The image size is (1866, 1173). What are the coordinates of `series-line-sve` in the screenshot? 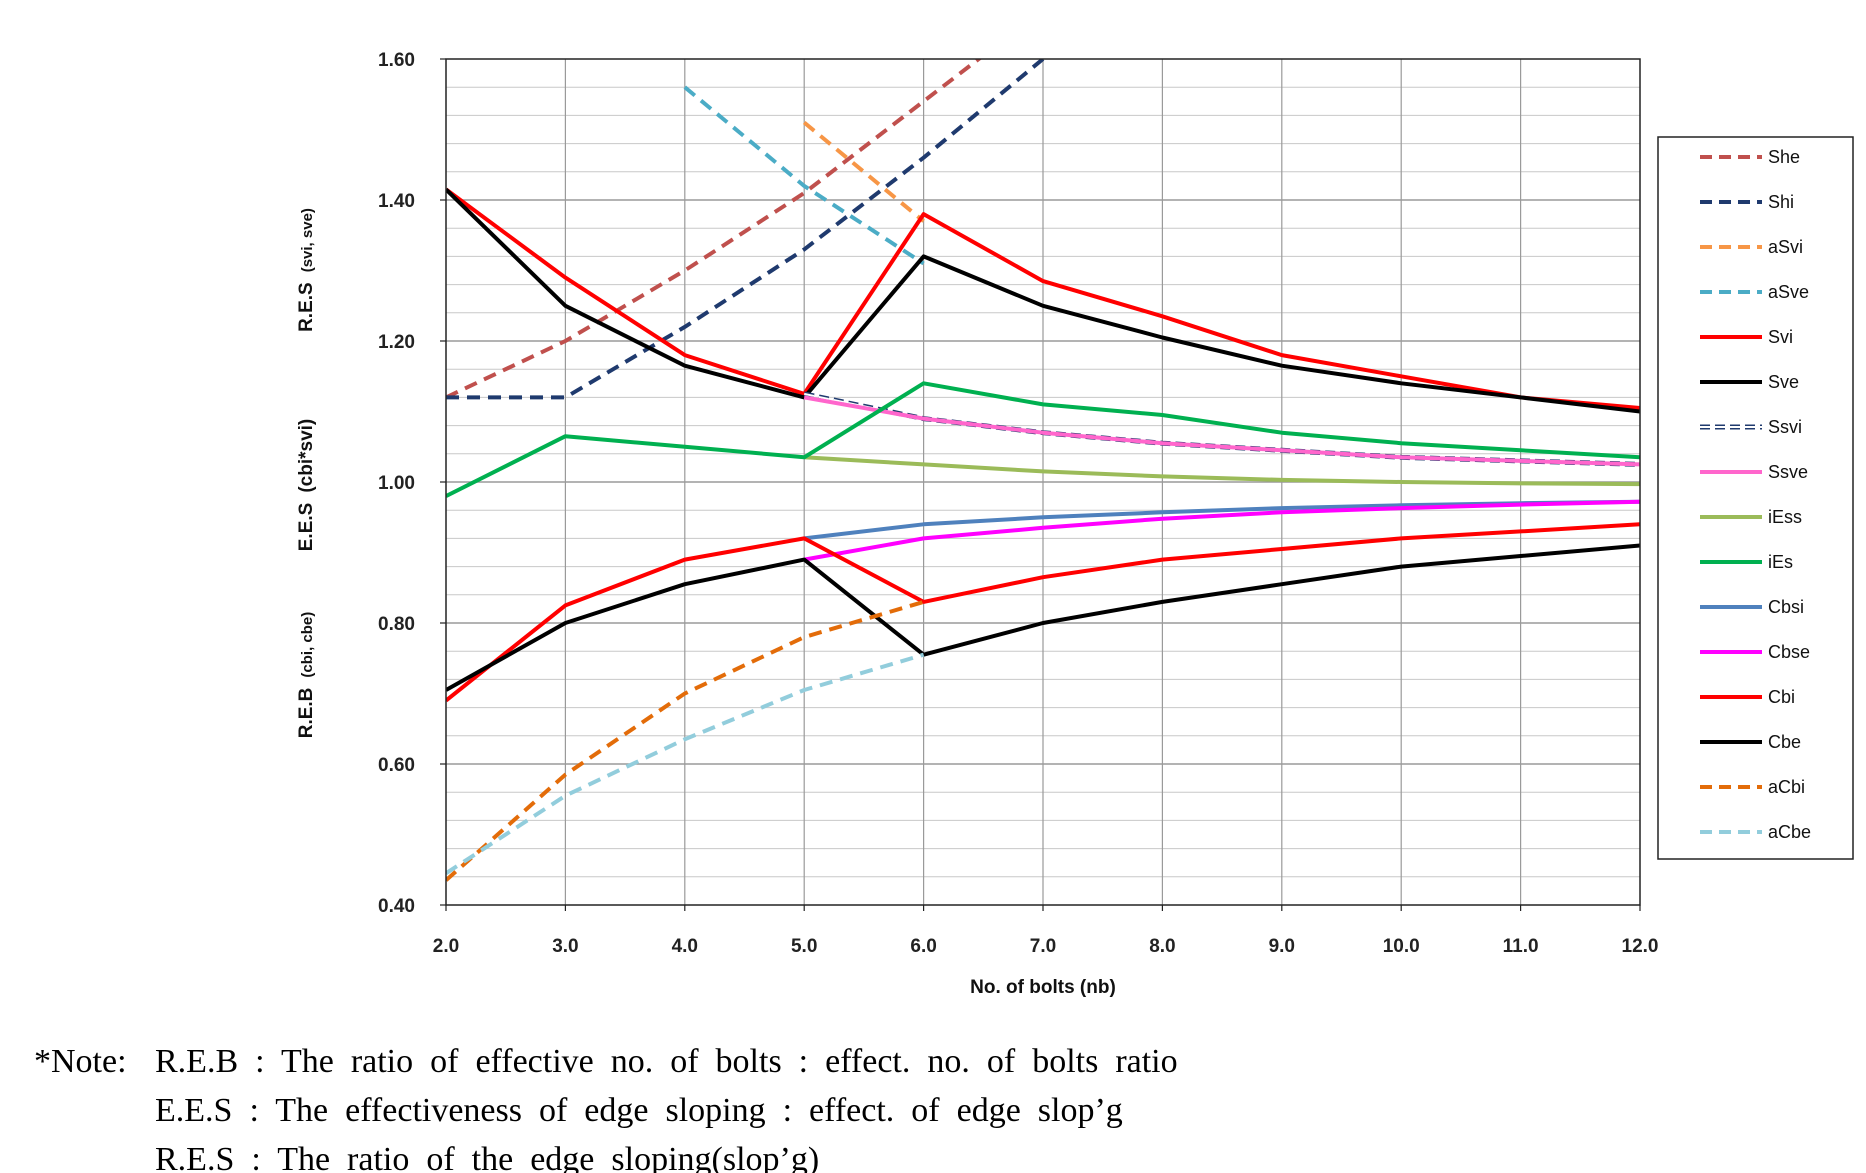 It's located at (1043, 300).